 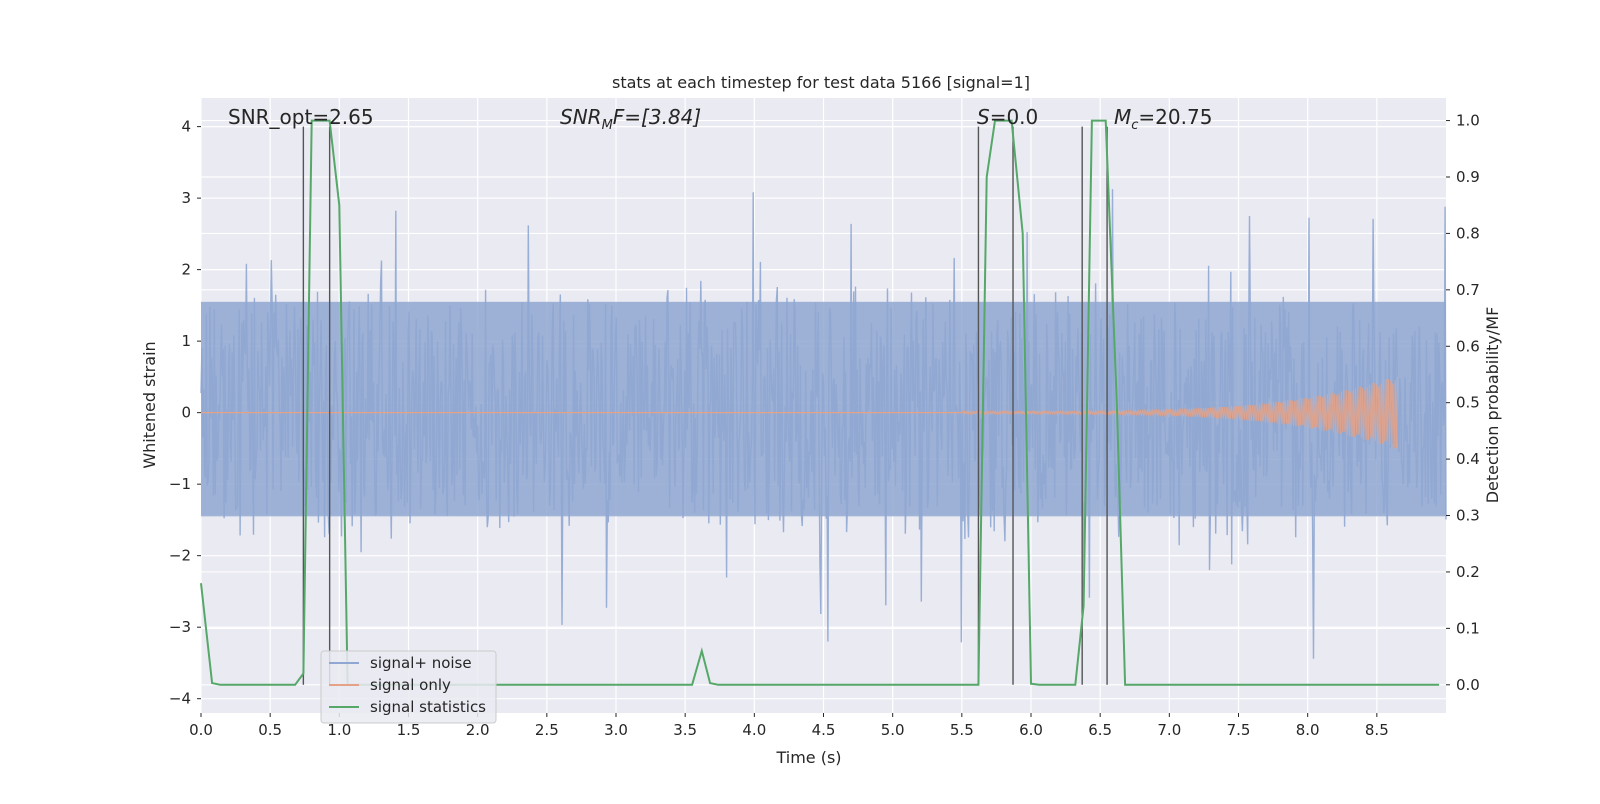 I want to click on x-tick-label: 2.0, so click(x=478, y=730).